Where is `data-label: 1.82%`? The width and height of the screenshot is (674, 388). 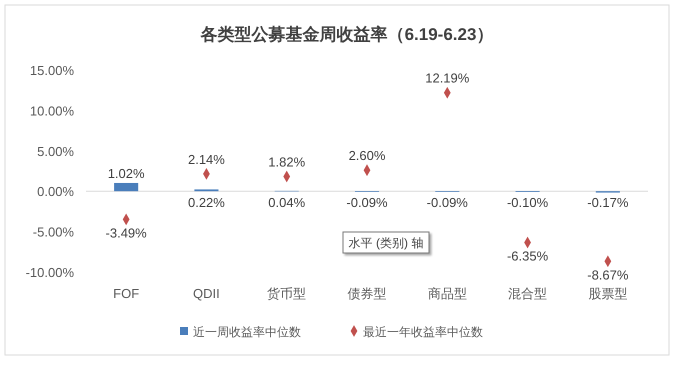
data-label: 1.82% is located at coordinates (287, 162).